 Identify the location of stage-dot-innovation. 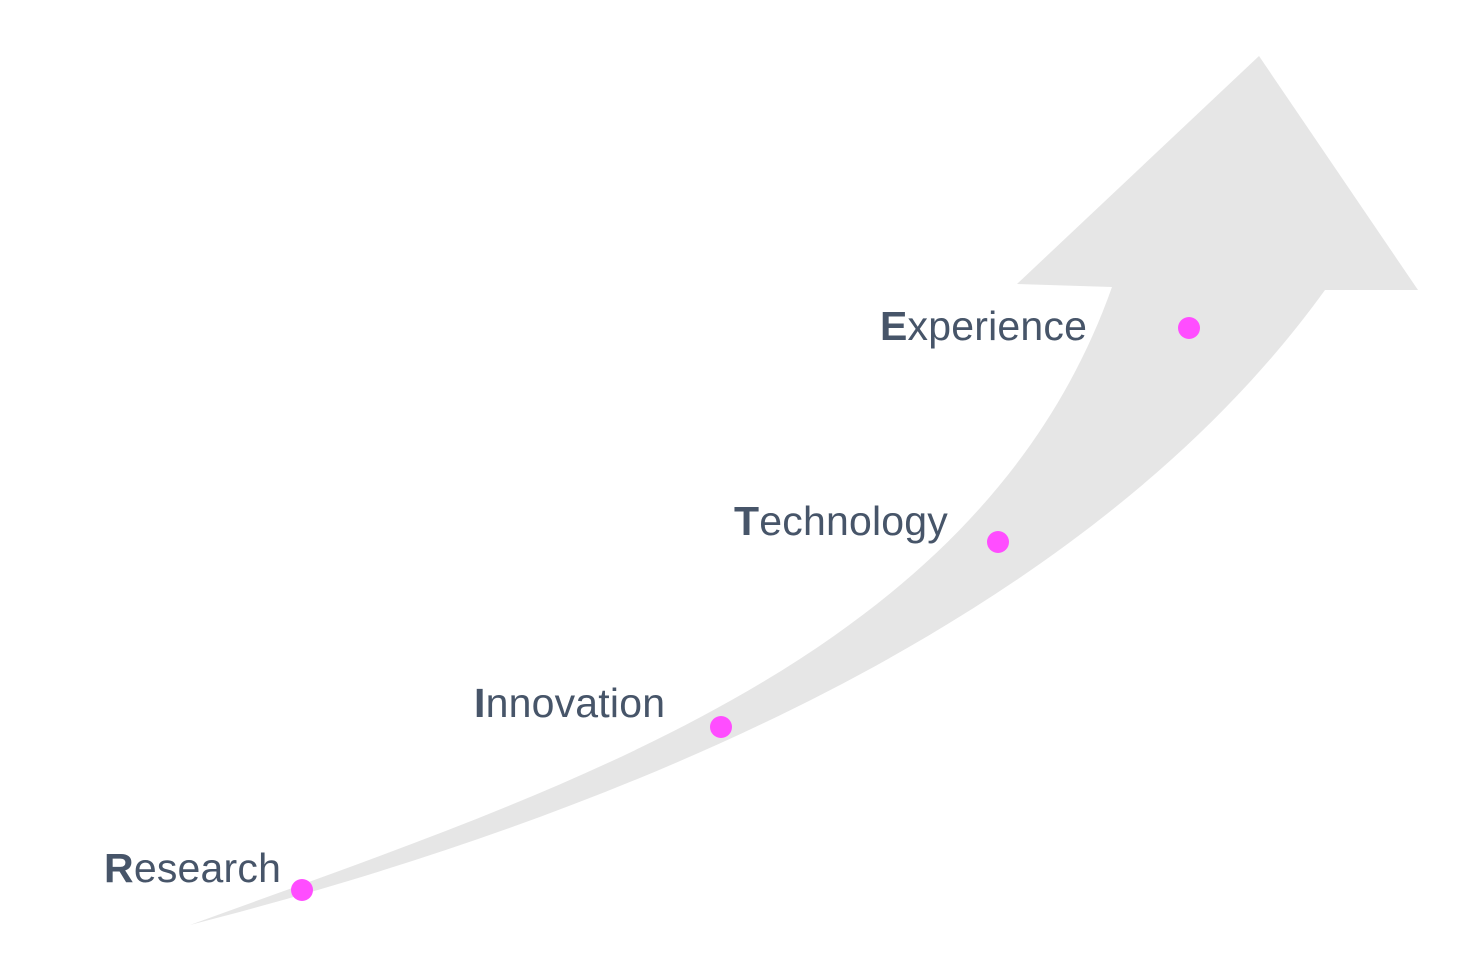
(721, 727).